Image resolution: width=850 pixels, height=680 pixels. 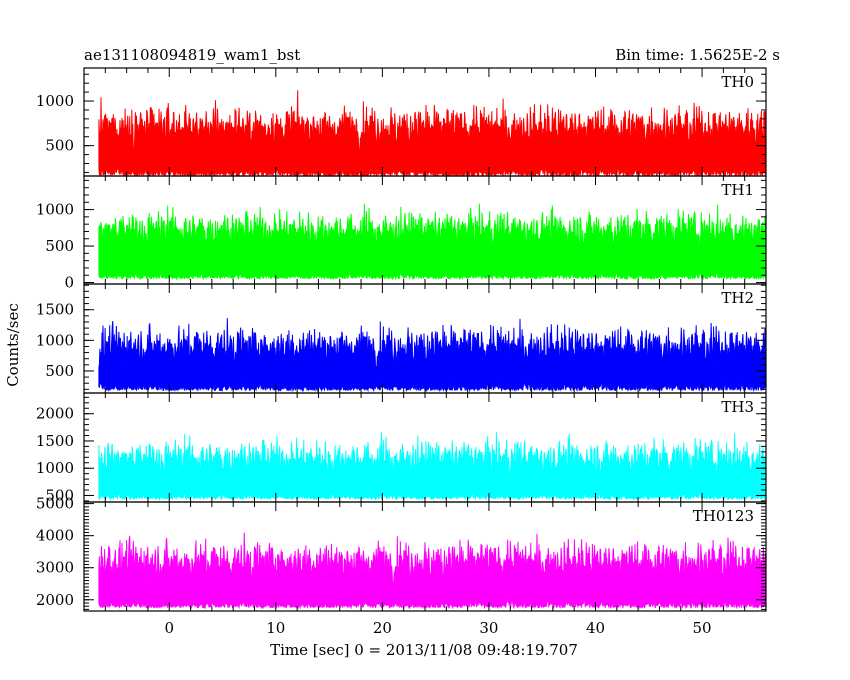 What do you see at coordinates (432, 133) in the screenshot?
I see `series-th0-trace` at bounding box center [432, 133].